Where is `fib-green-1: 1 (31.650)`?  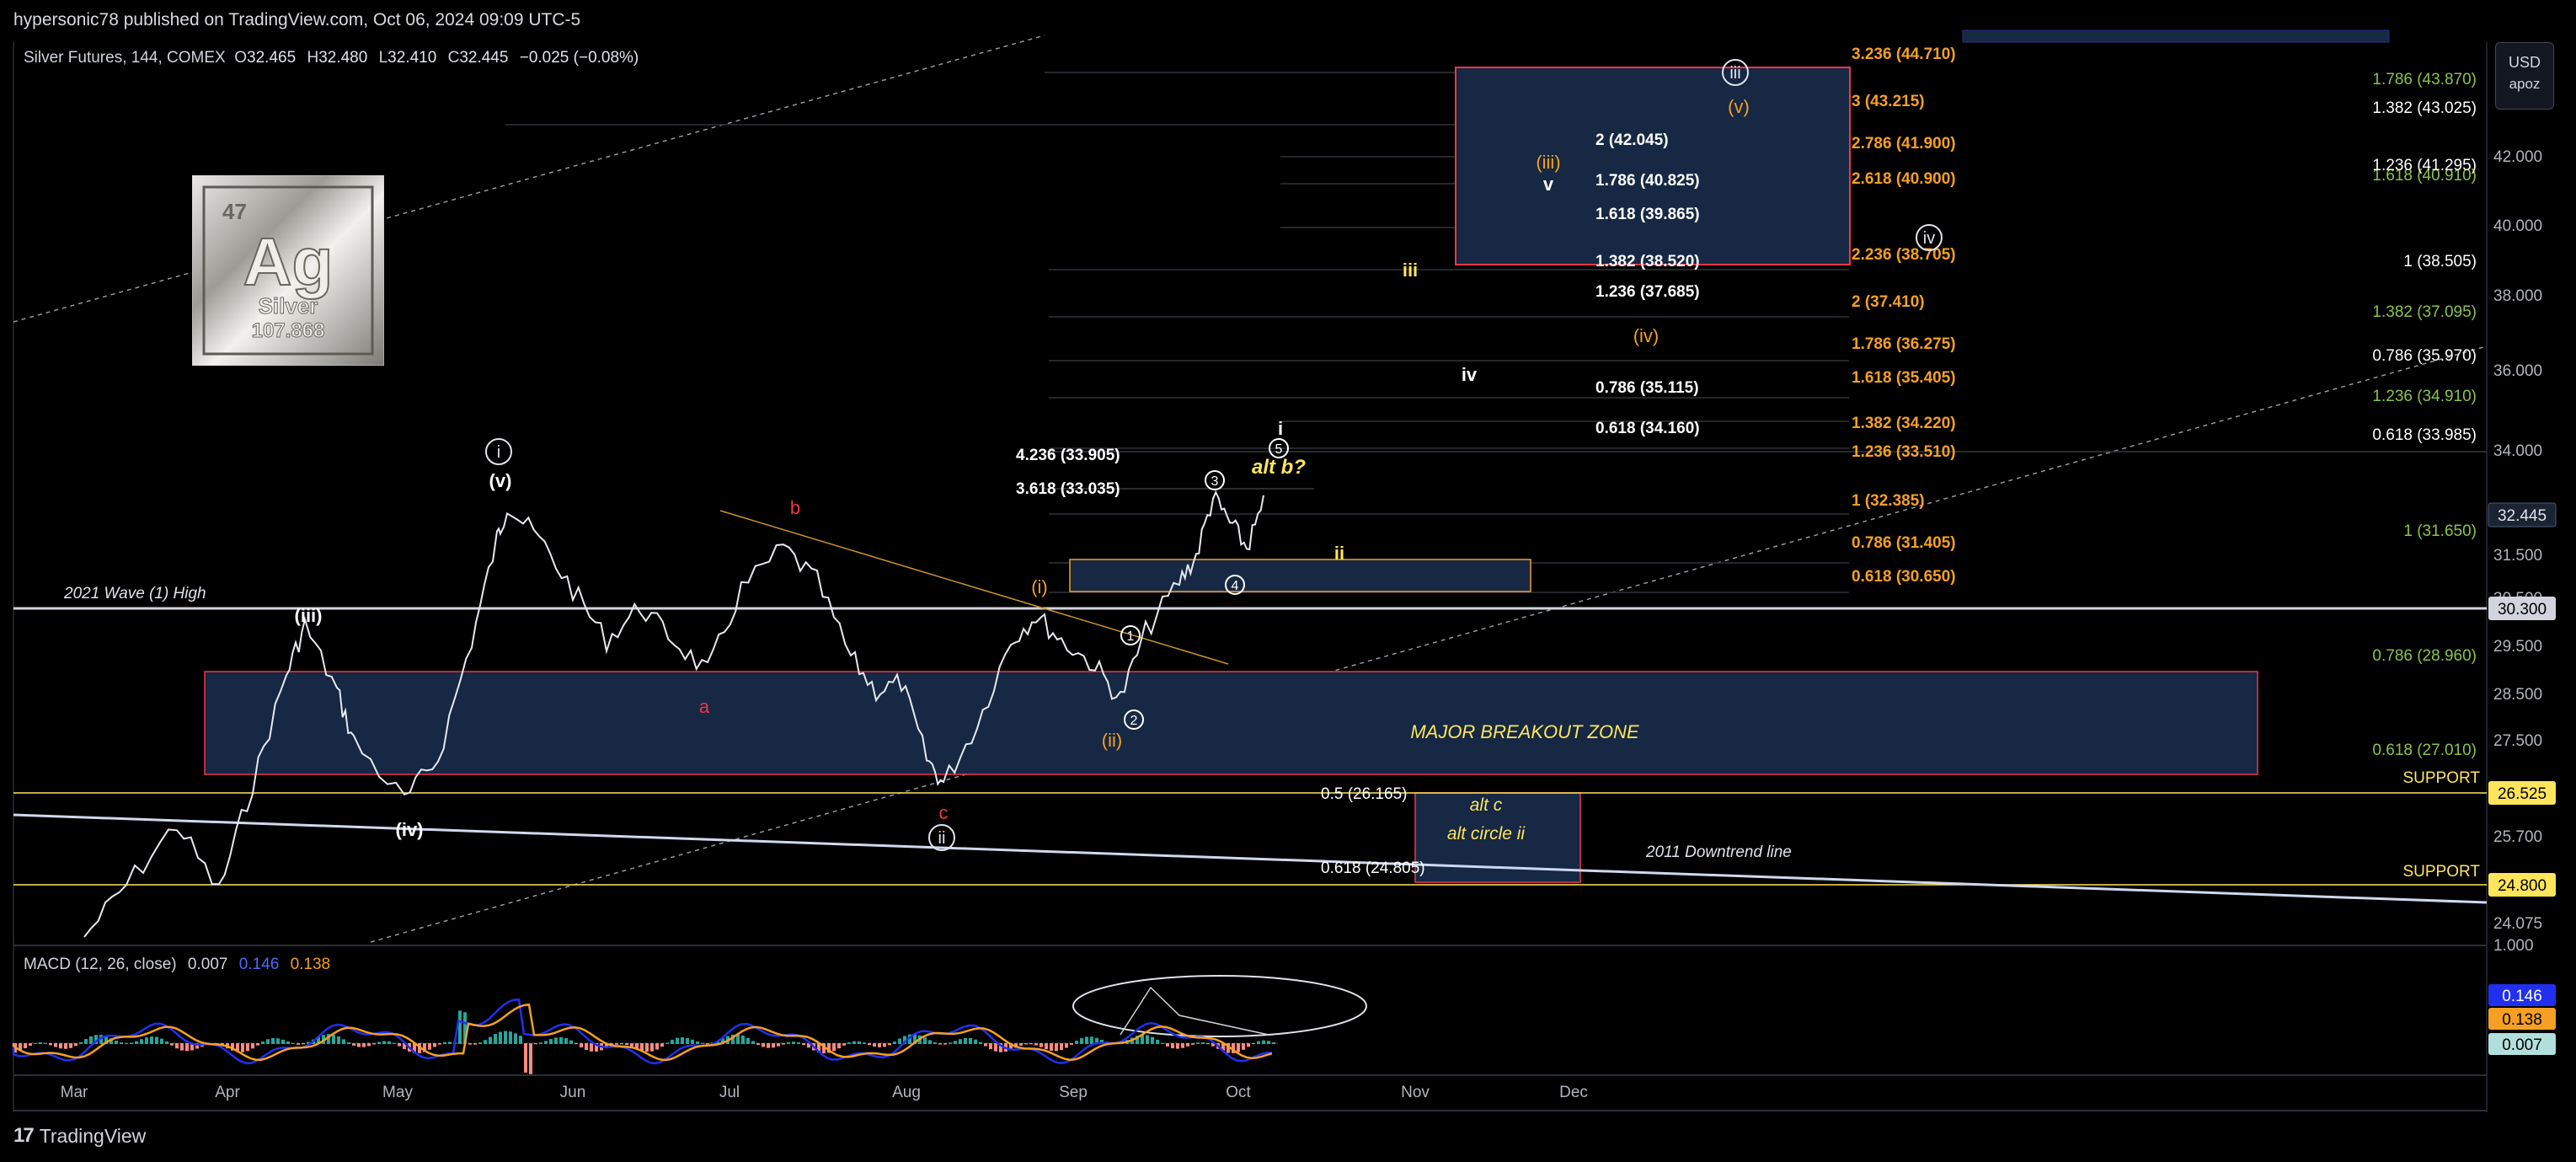
fib-green-1: 1 (31.650) is located at coordinates (2440, 531).